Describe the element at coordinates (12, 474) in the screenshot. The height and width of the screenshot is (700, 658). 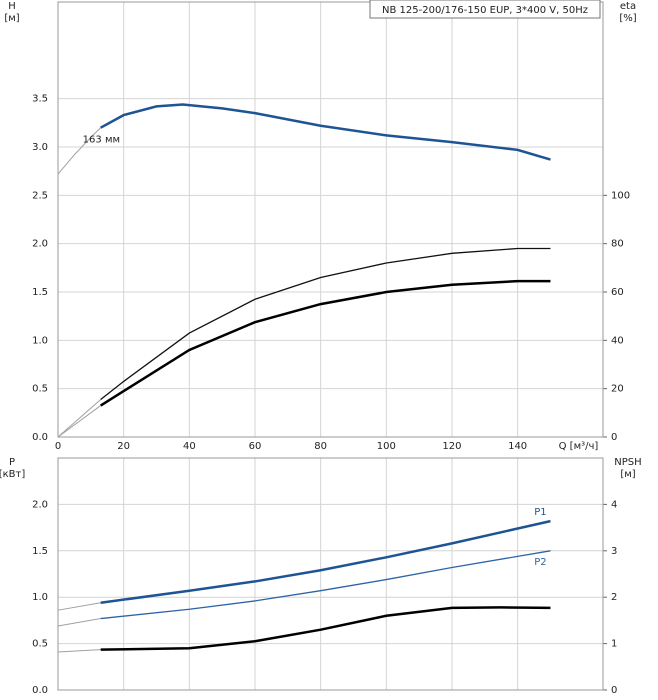
I see `y-axis-unit: [кВт]` at that location.